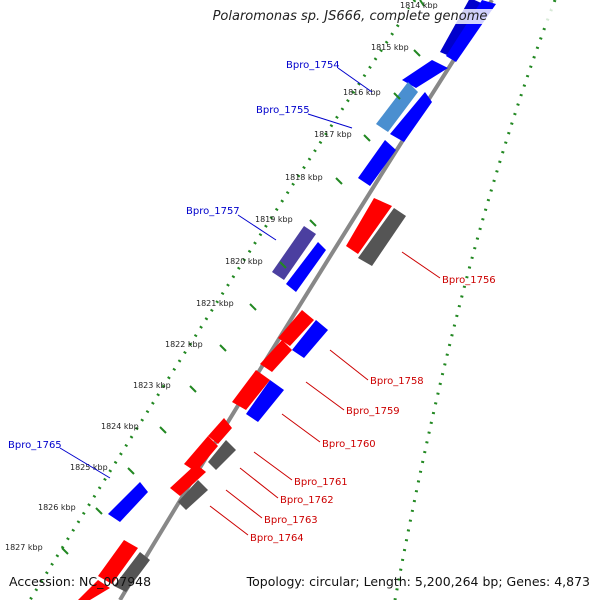  What do you see at coordinates (120, 426) in the screenshot?
I see `tick-label-1824: 1824 kbp` at bounding box center [120, 426].